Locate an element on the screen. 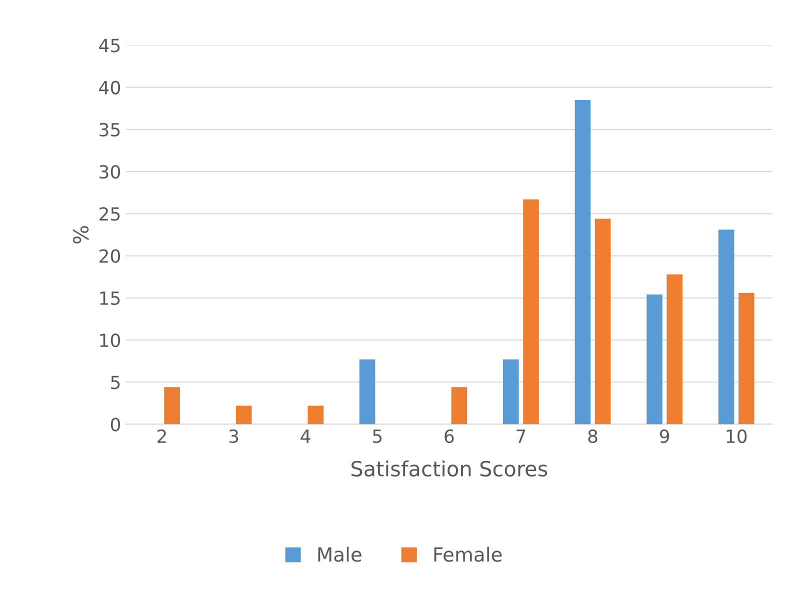  y-tick-label: 15 is located at coordinates (110, 299).